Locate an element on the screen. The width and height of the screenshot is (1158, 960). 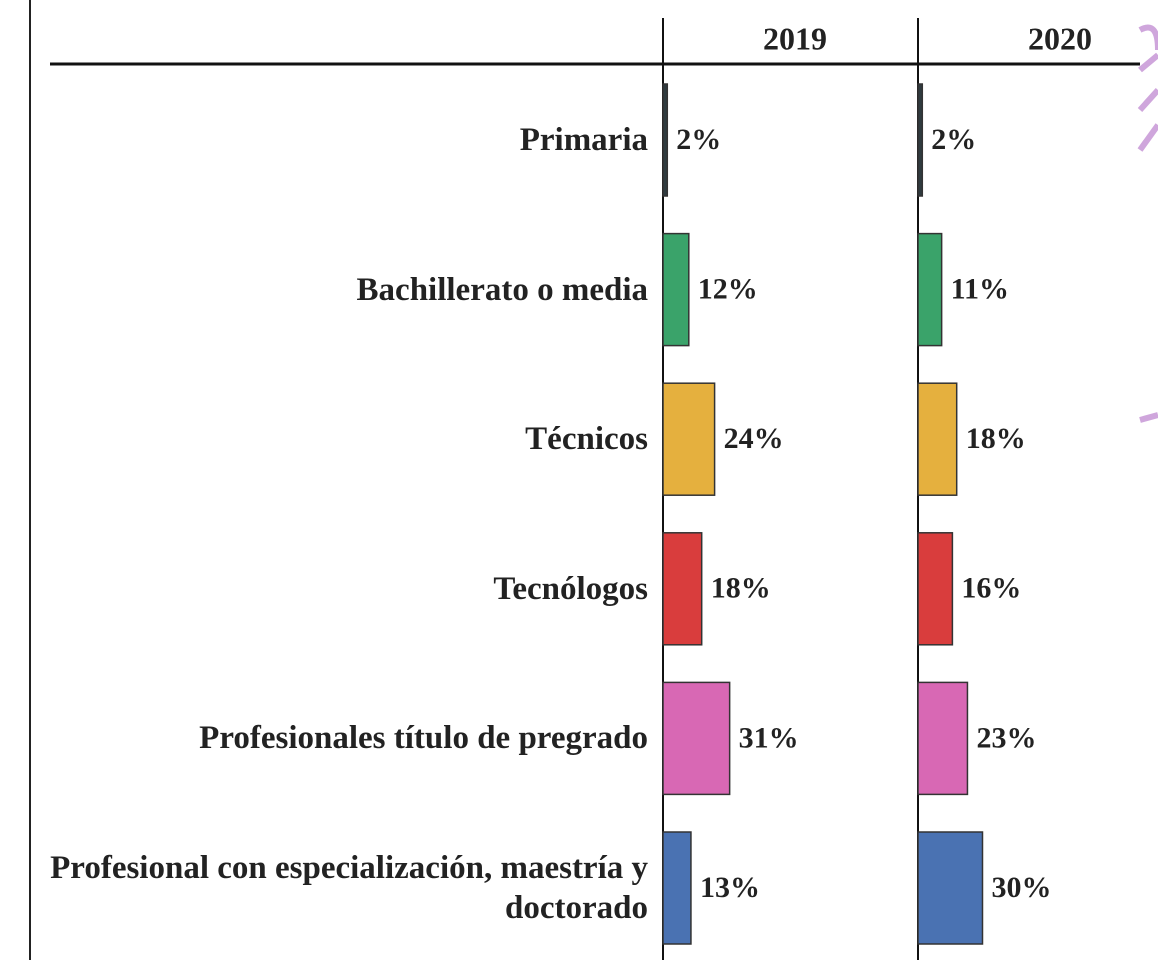
value-label: 16% is located at coordinates (991, 588).